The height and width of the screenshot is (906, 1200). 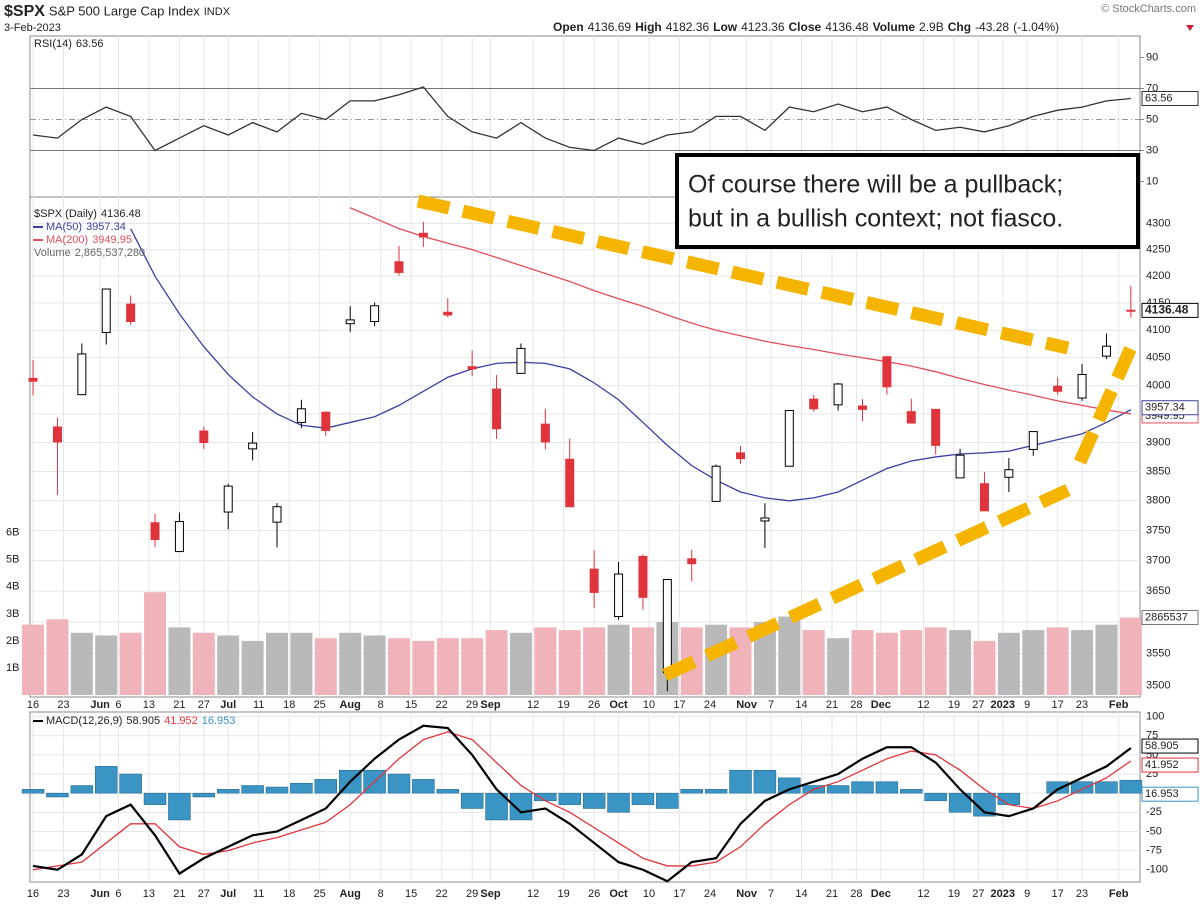 What do you see at coordinates (1158, 561) in the screenshot?
I see `y-tick-label: 3700` at bounding box center [1158, 561].